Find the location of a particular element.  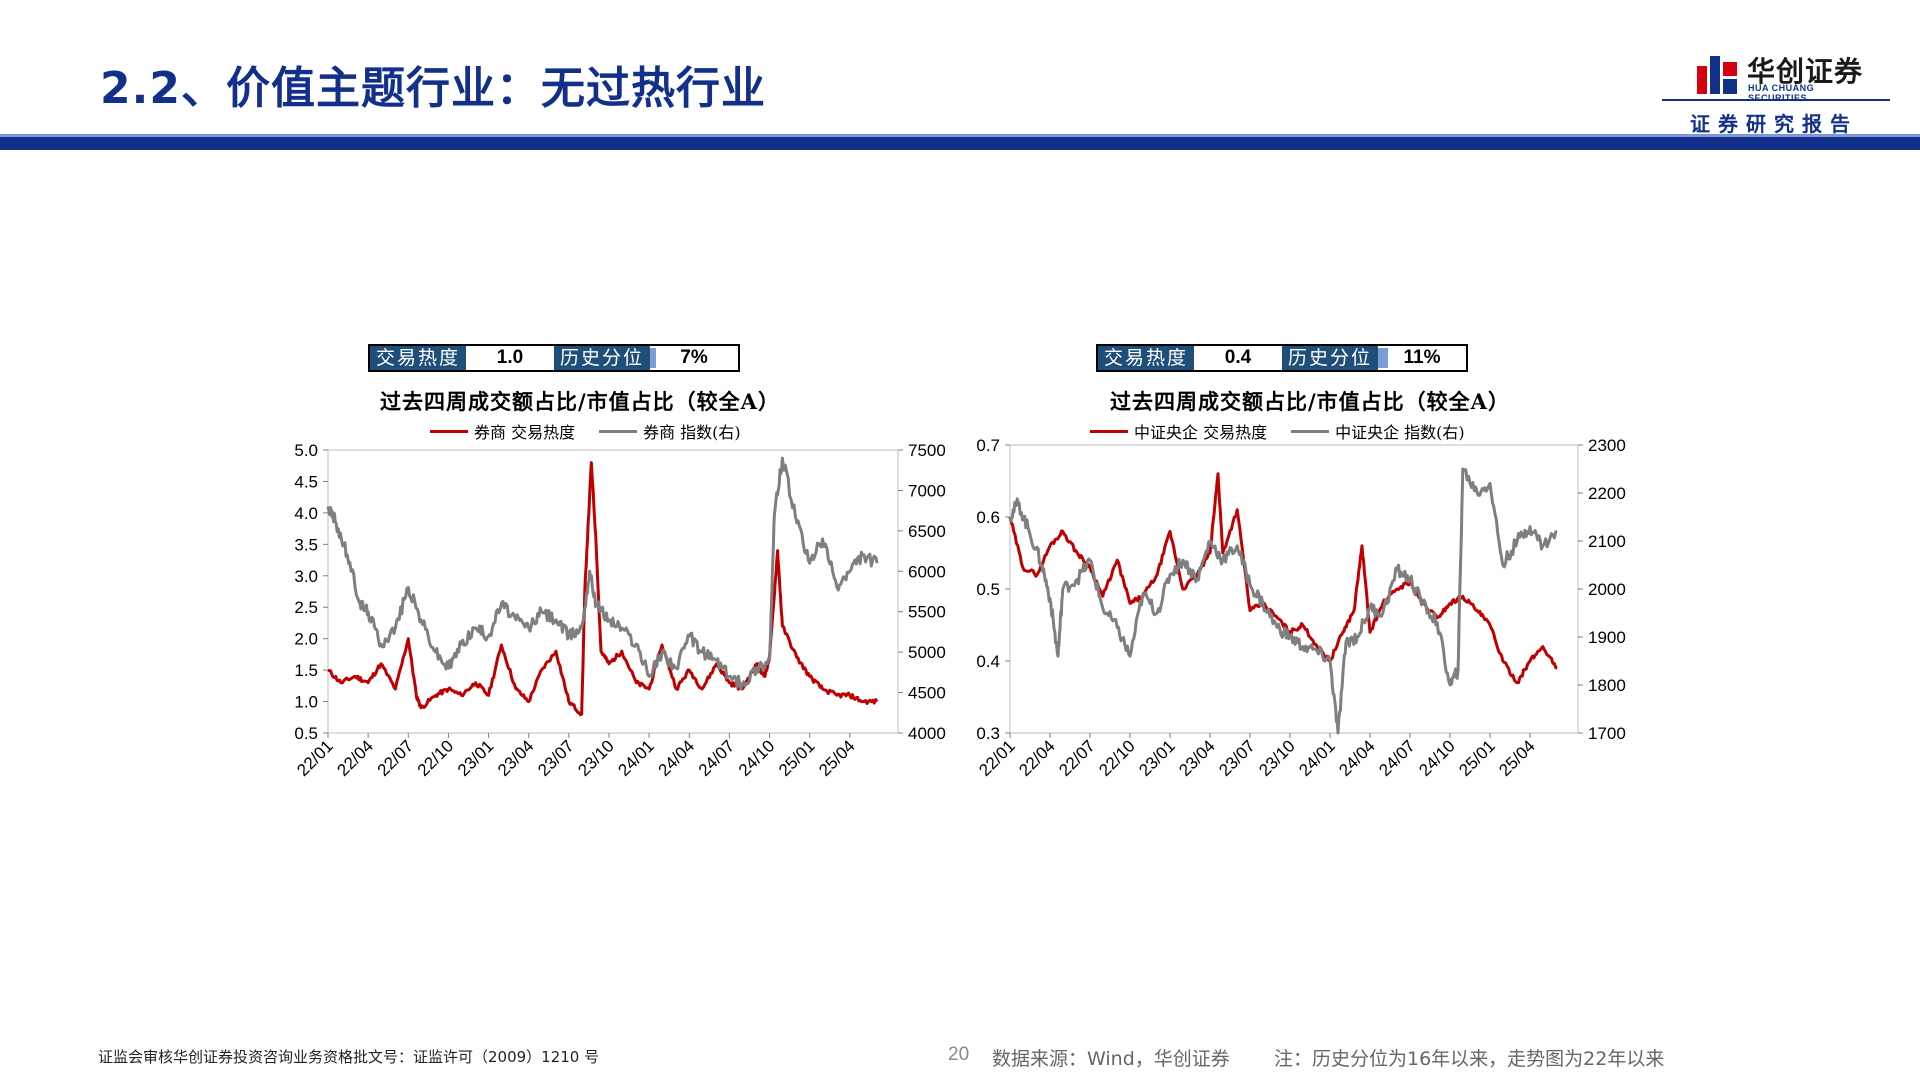

legend-label: 中证央企 交易热度 is located at coordinates (1201, 432).